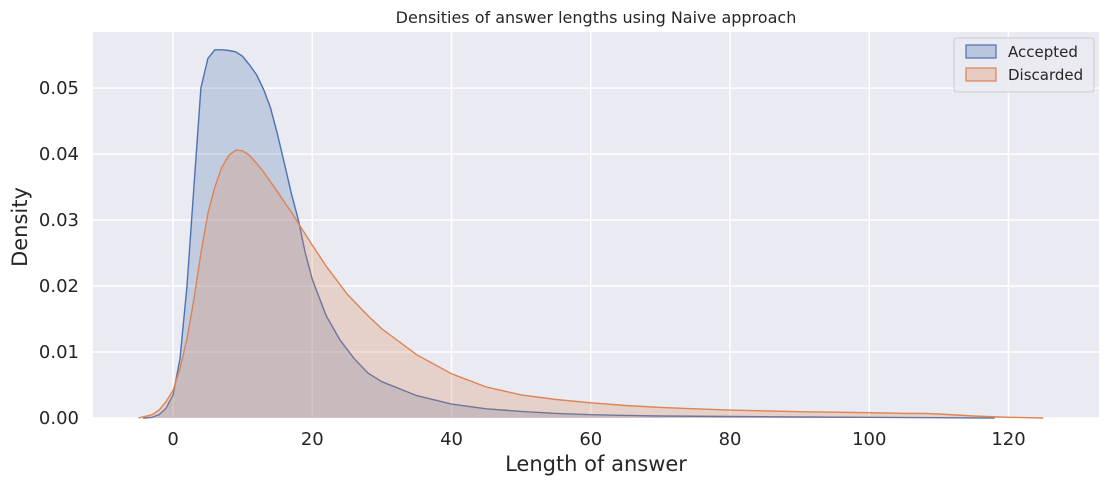 Image resolution: width=1109 pixels, height=485 pixels. I want to click on y-tick-label: 0.02, so click(59, 286).